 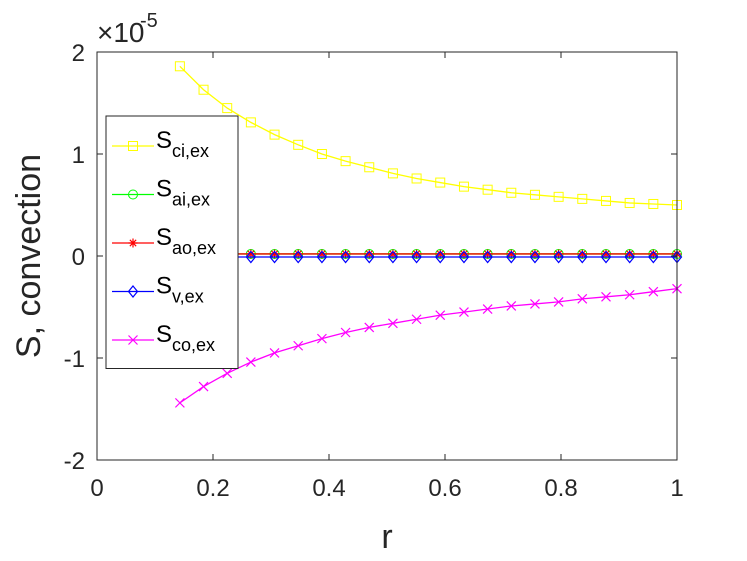 What do you see at coordinates (121, 32) in the screenshot?
I see `y-axis-exponent-base: ×10` at bounding box center [121, 32].